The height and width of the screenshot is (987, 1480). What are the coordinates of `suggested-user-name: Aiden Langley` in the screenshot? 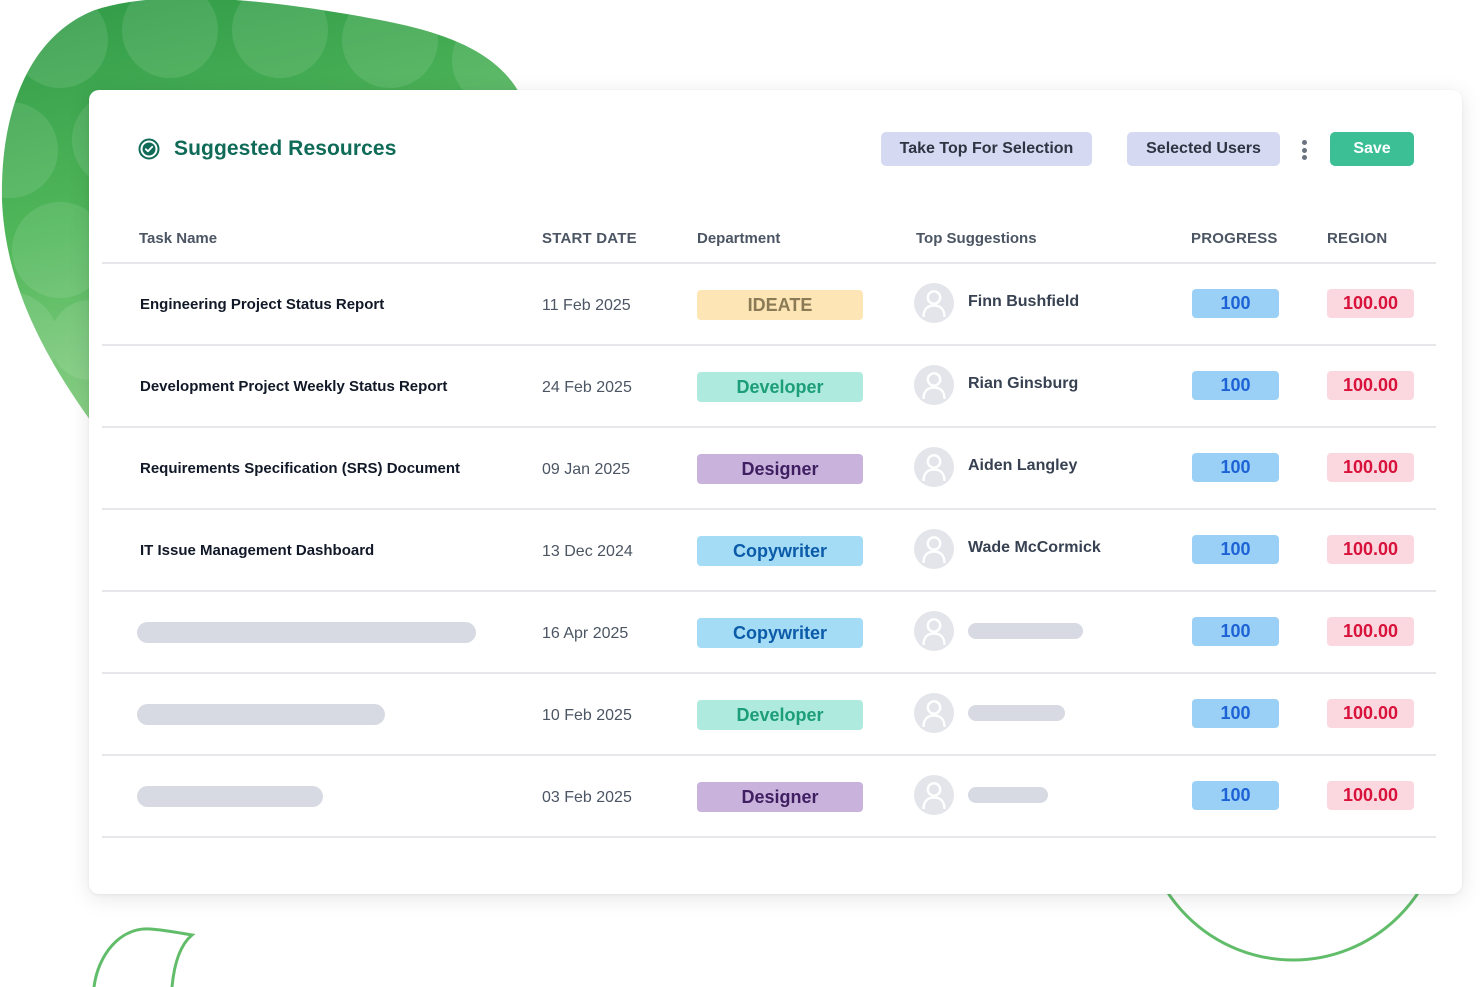 It's located at (1023, 465).